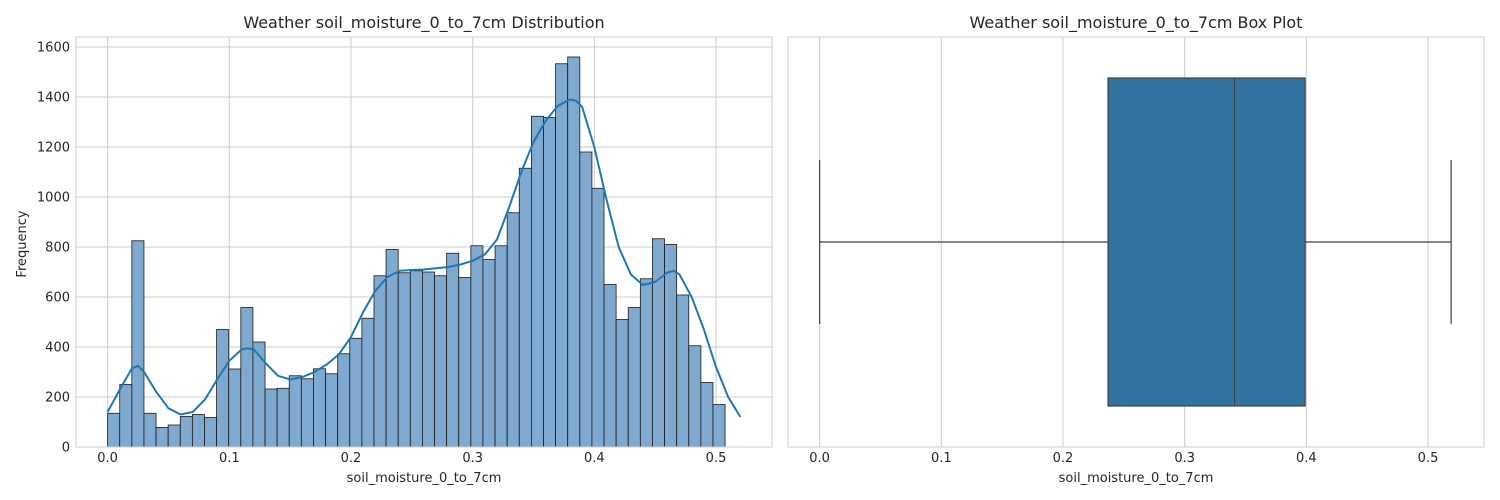  I want to click on histogram-x-tick-label: 0.2, so click(351, 458).